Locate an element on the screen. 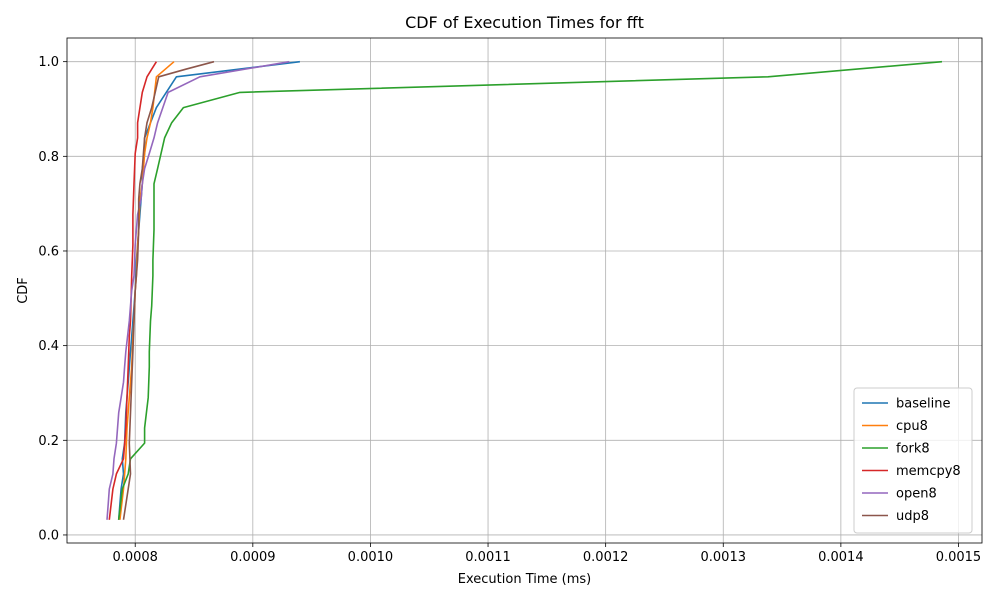  x-tick-label: 0.0010 is located at coordinates (371, 557).